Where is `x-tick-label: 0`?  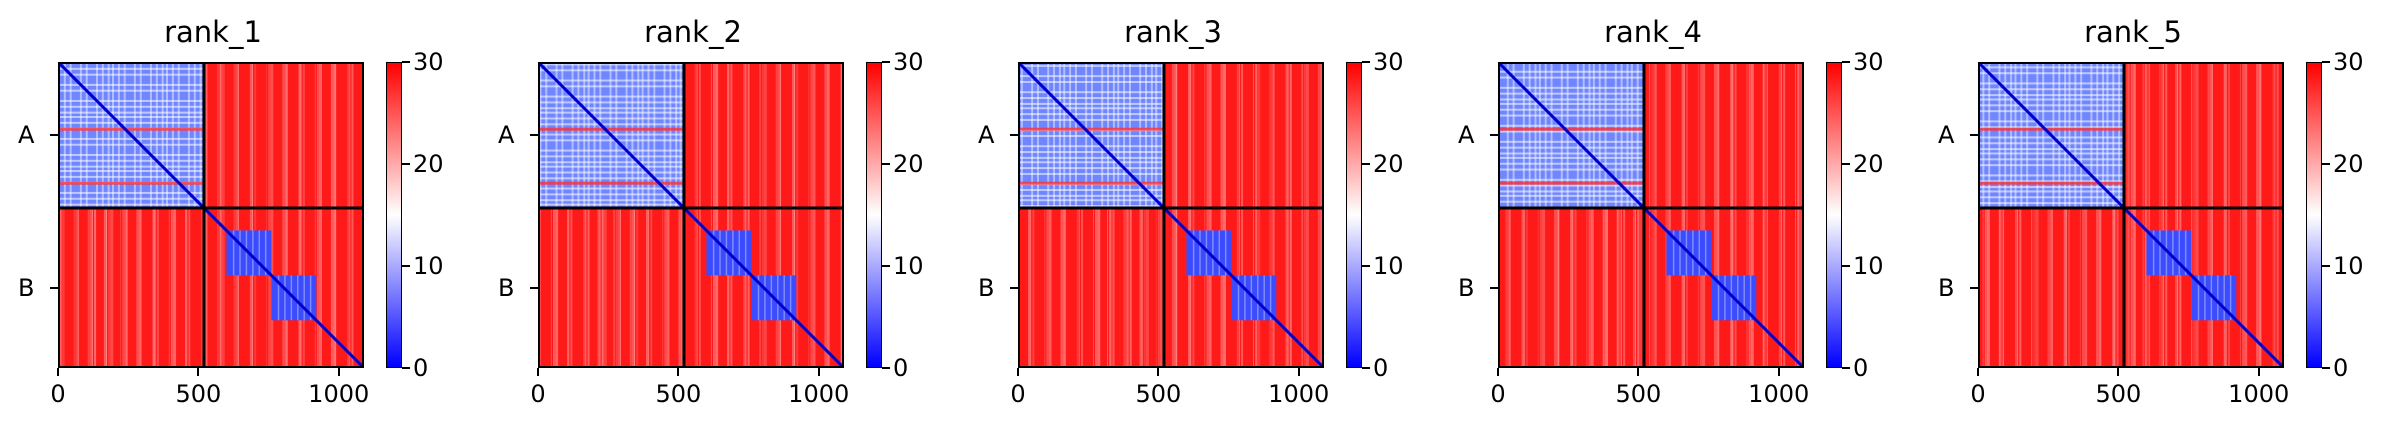 x-tick-label: 0 is located at coordinates (1498, 394).